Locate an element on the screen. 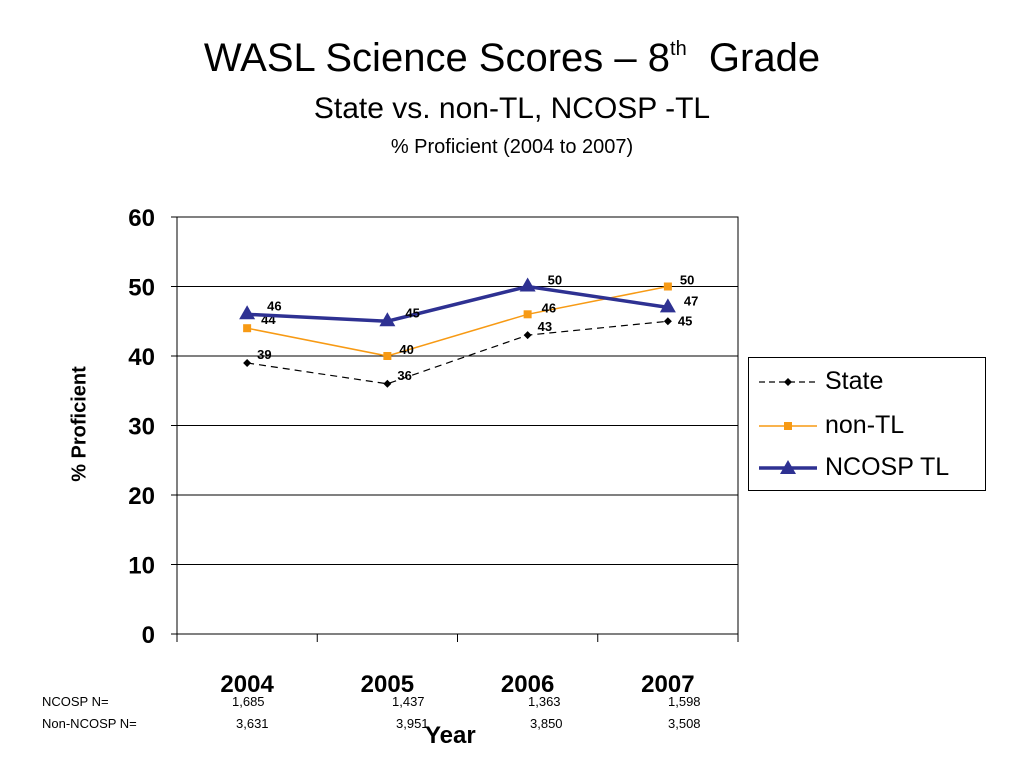 Image resolution: width=1024 pixels, height=768 pixels. n-value: 3,631 is located at coordinates (252, 723).